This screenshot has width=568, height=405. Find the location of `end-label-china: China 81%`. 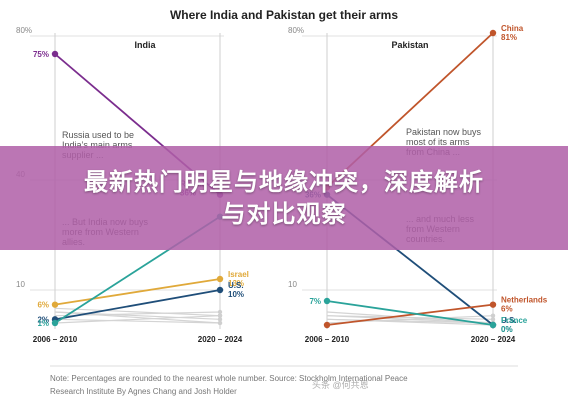

end-label-china: China 81% is located at coordinates (512, 33).